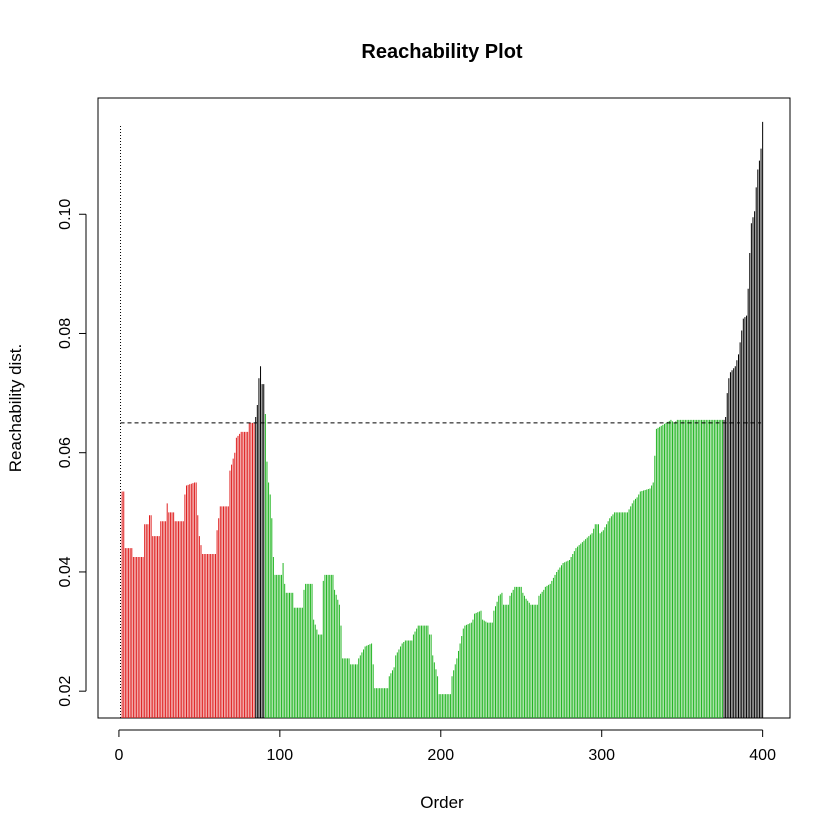 Image resolution: width=840 pixels, height=840 pixels. What do you see at coordinates (441, 52) in the screenshot?
I see `chart-title: Reachability Plot` at bounding box center [441, 52].